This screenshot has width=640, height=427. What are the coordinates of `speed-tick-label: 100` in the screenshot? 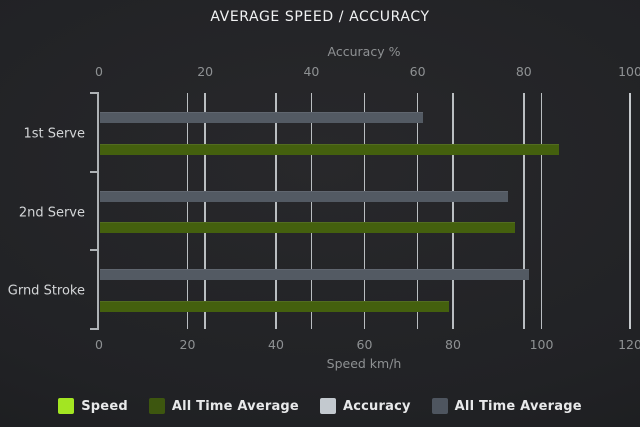 It's located at (541, 344).